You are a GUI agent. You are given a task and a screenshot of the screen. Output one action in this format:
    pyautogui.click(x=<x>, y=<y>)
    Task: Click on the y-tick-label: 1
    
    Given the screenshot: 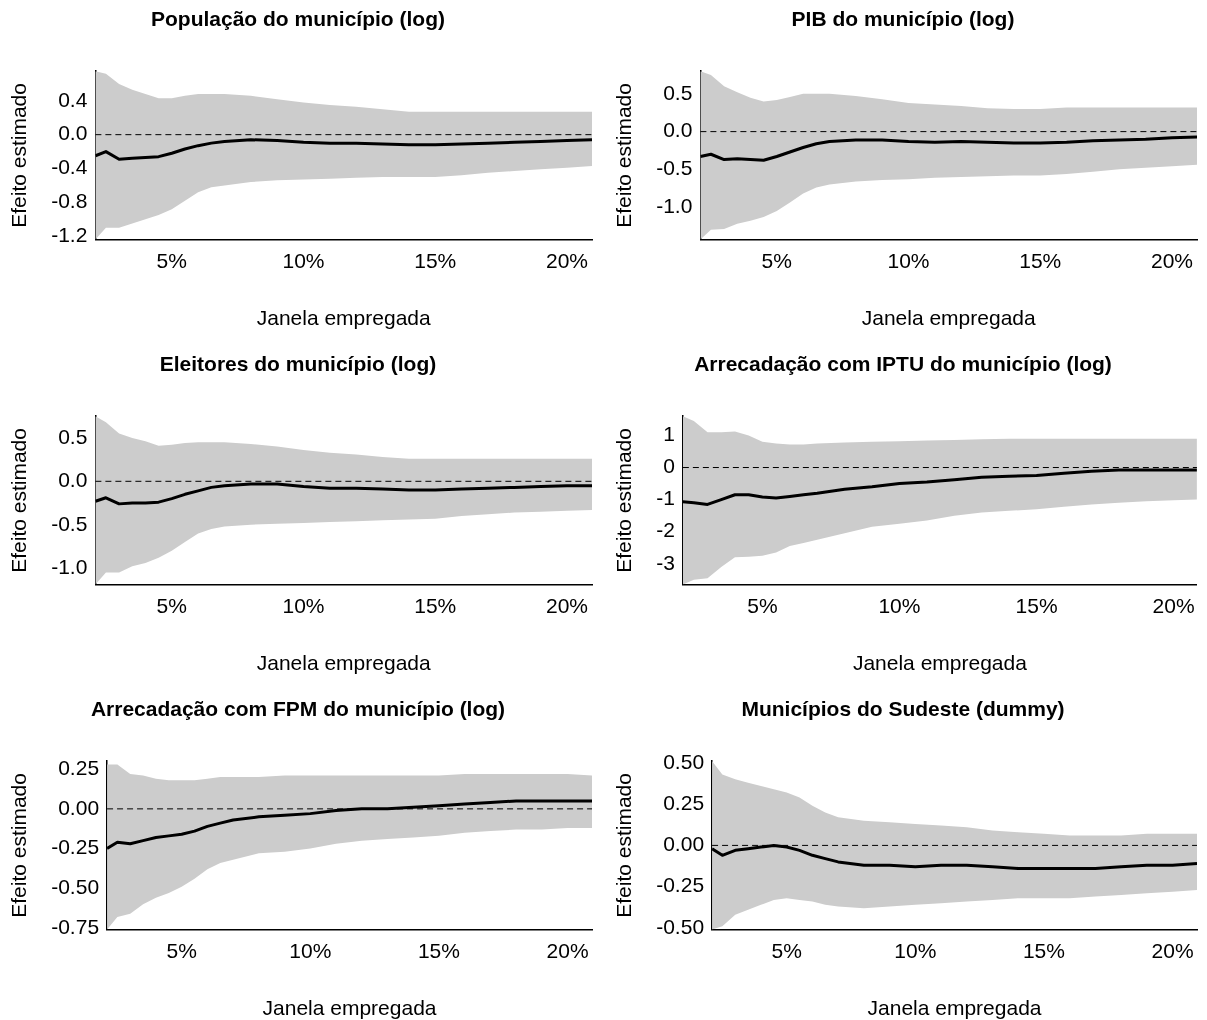 What is the action you would take?
    pyautogui.click(x=669, y=434)
    